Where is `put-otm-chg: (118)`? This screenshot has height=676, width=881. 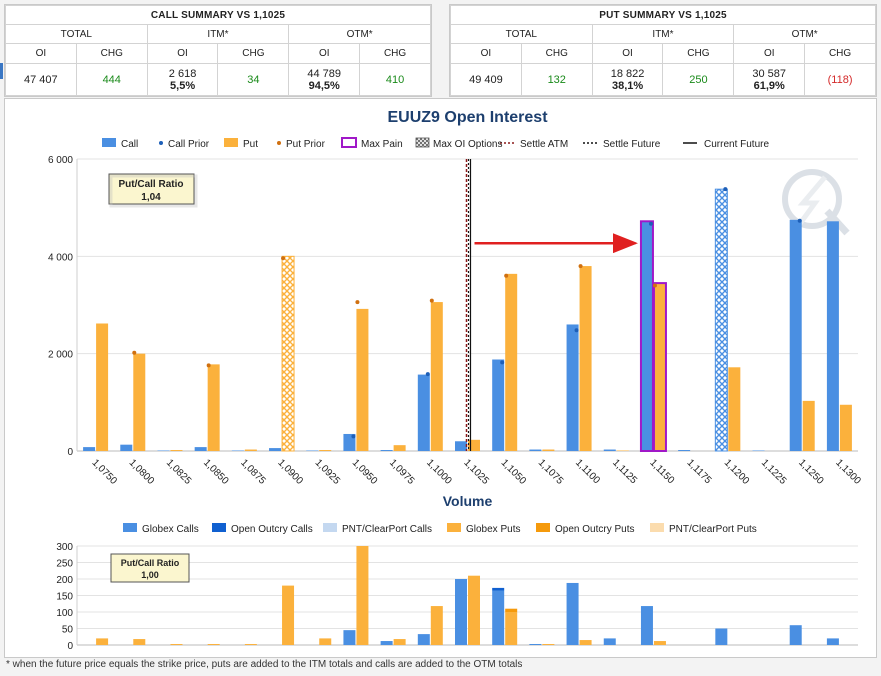
put-otm-chg: (118) is located at coordinates (840, 79).